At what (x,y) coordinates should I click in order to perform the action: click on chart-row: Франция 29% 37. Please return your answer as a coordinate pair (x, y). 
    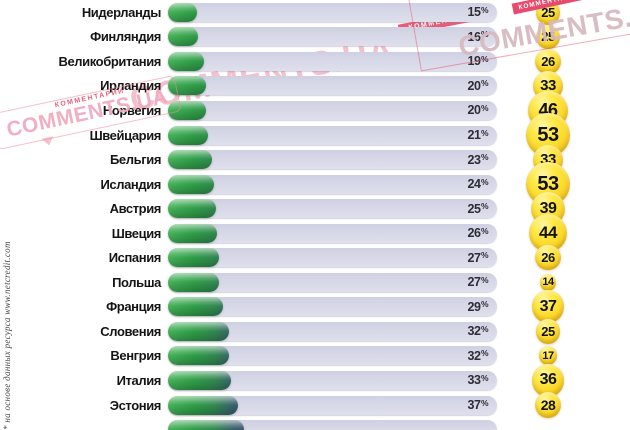
    Looking at the image, I should click on (315, 307).